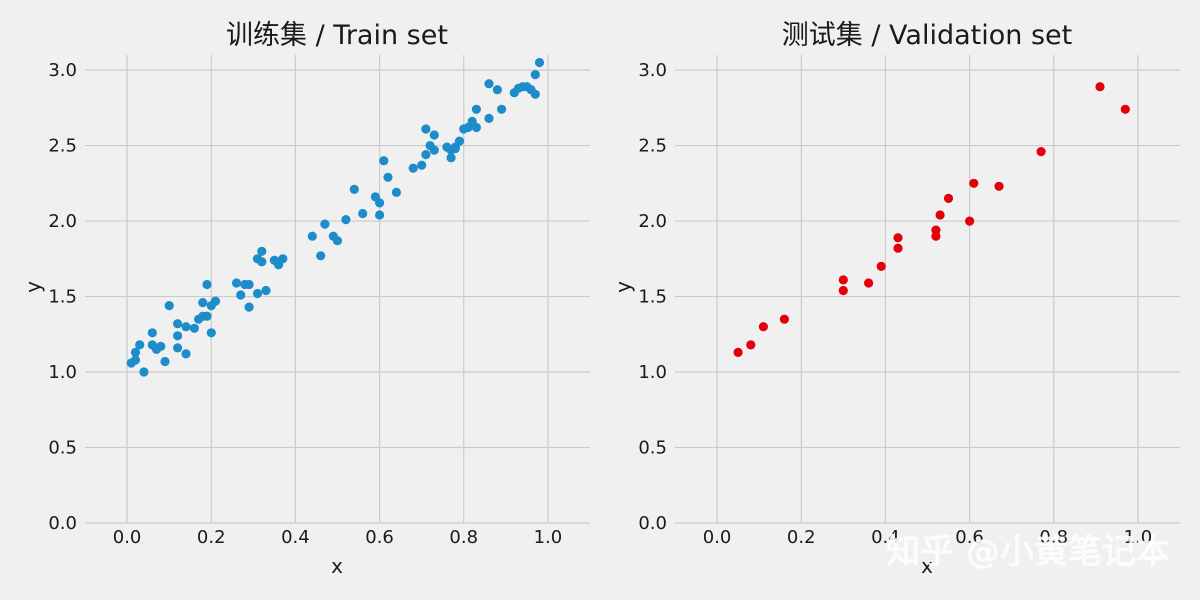 Image resolution: width=1200 pixels, height=600 pixels. What do you see at coordinates (1138, 537) in the screenshot?
I see `validation-x-tick-label: 1.0` at bounding box center [1138, 537].